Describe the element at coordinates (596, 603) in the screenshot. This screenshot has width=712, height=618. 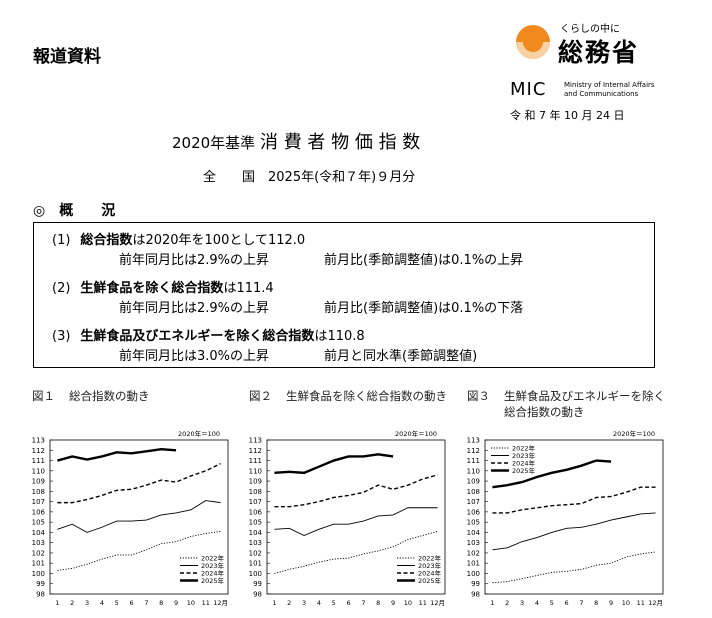
I see `x-tick-label: 8` at that location.